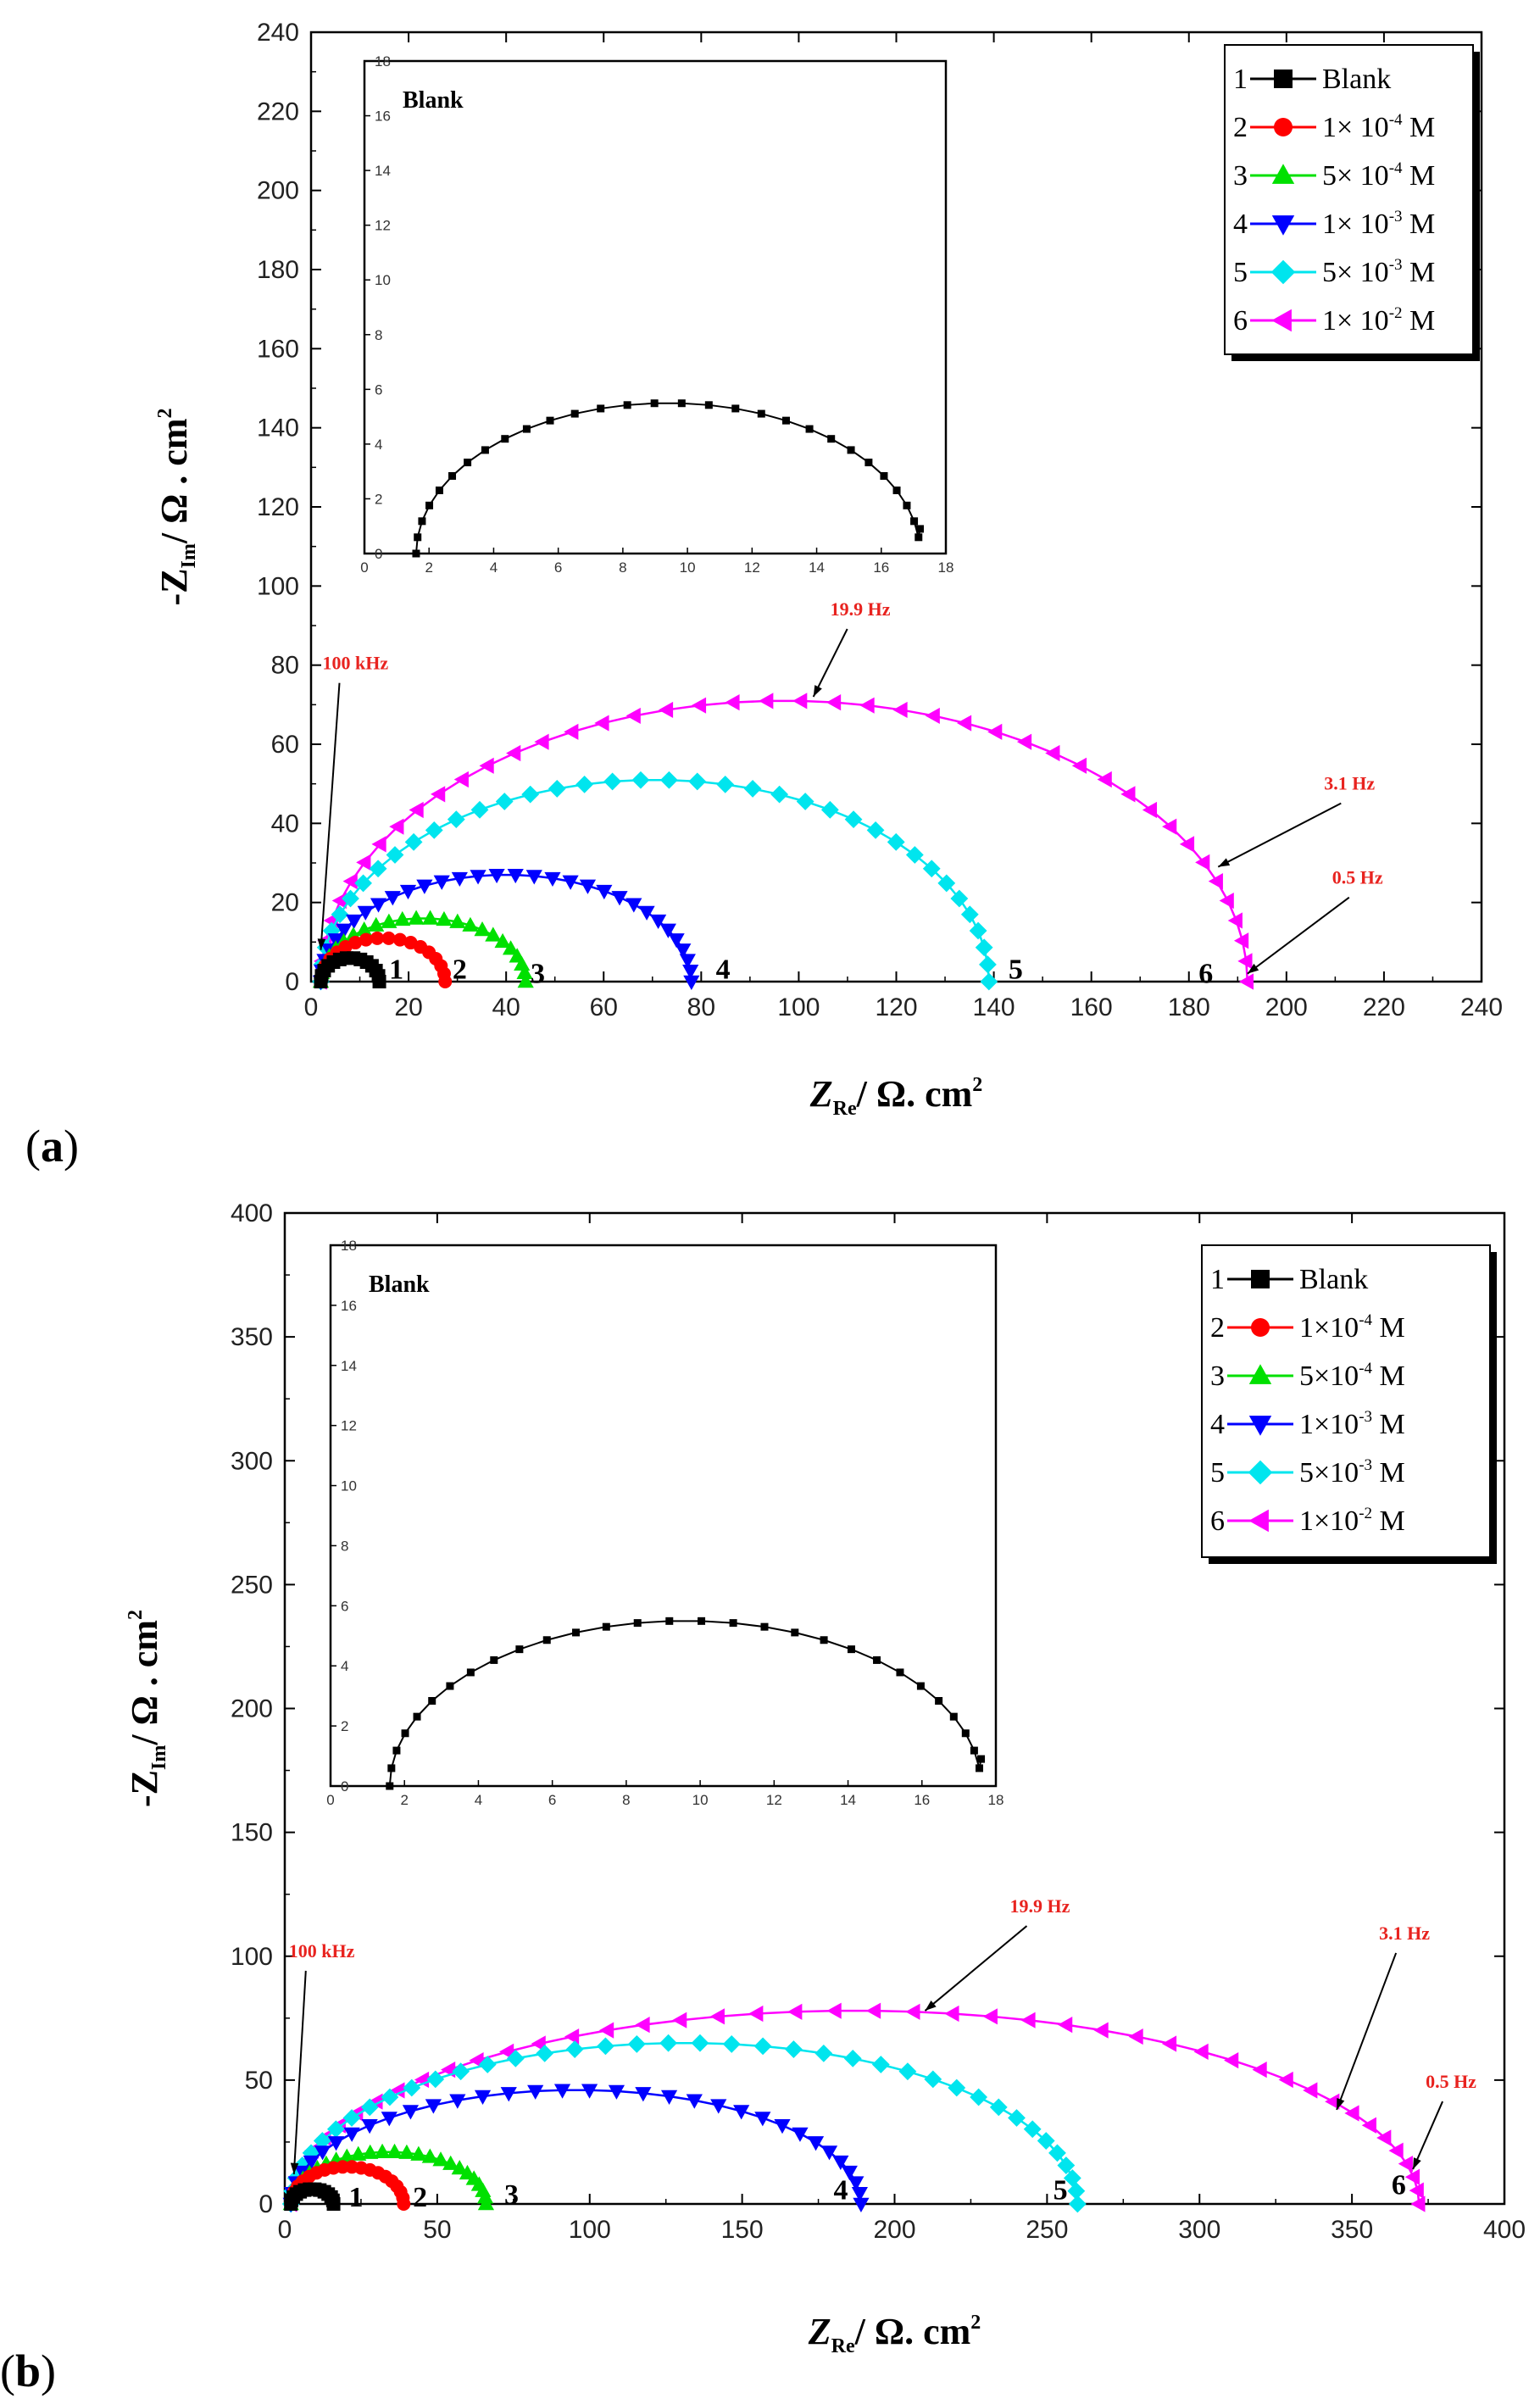  What do you see at coordinates (349, 1306) in the screenshot?
I see `inset-y-tick-label: 16` at bounding box center [349, 1306].